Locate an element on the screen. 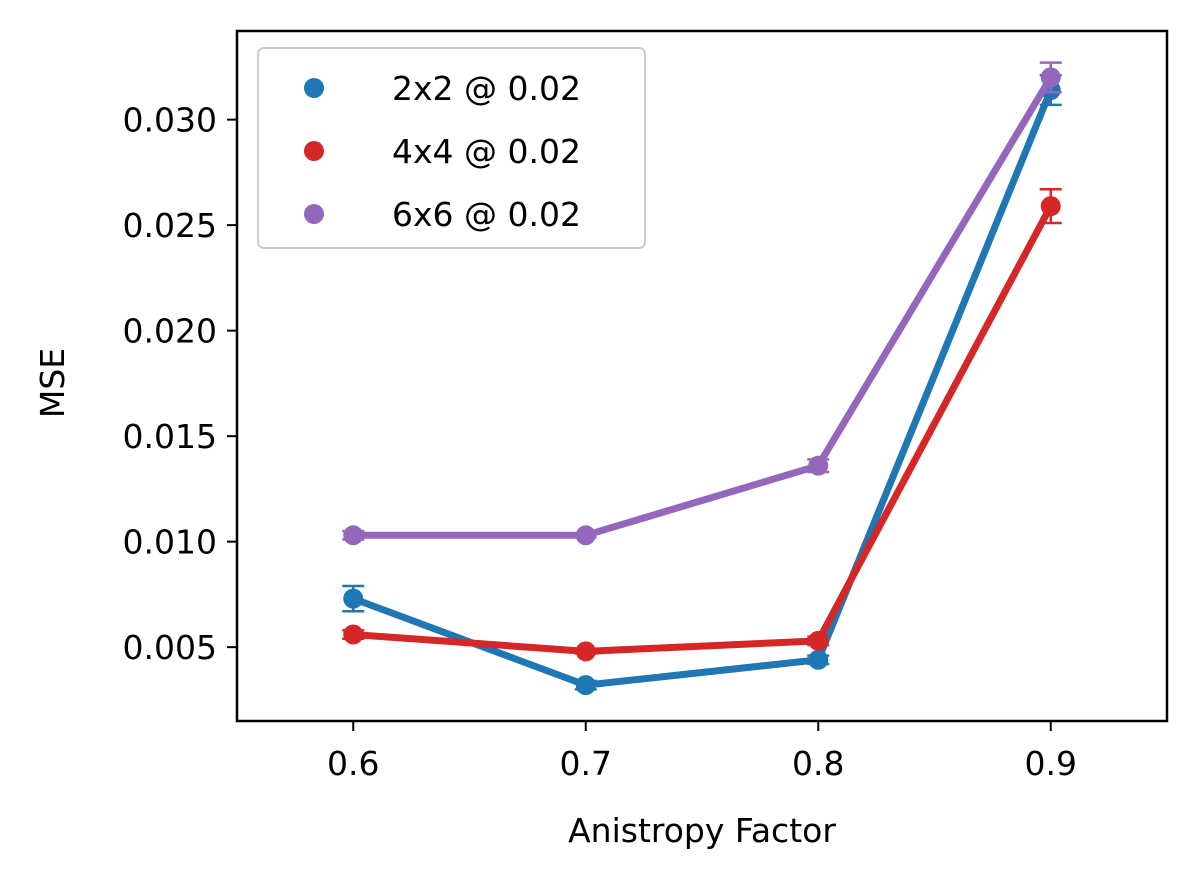 The image size is (1197, 882). legend-label: 6x6 @ 0.02 is located at coordinates (486, 214).